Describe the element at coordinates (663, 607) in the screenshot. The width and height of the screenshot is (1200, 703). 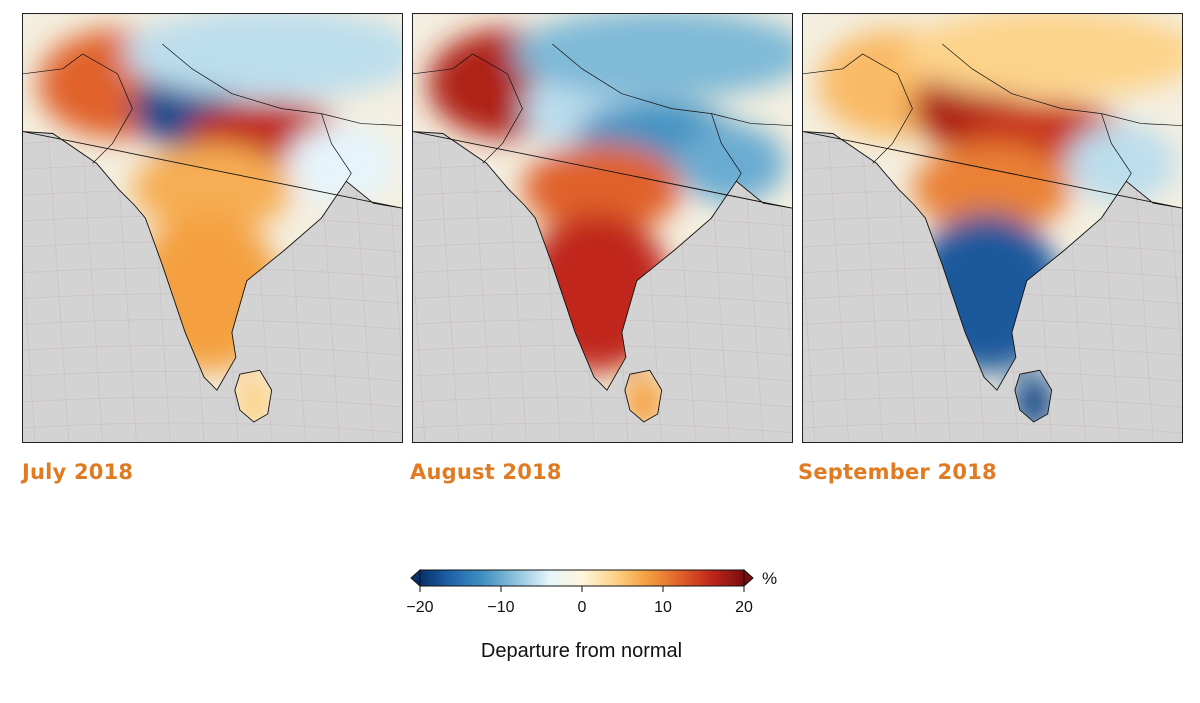
I see `legend-tick-label: 10` at that location.